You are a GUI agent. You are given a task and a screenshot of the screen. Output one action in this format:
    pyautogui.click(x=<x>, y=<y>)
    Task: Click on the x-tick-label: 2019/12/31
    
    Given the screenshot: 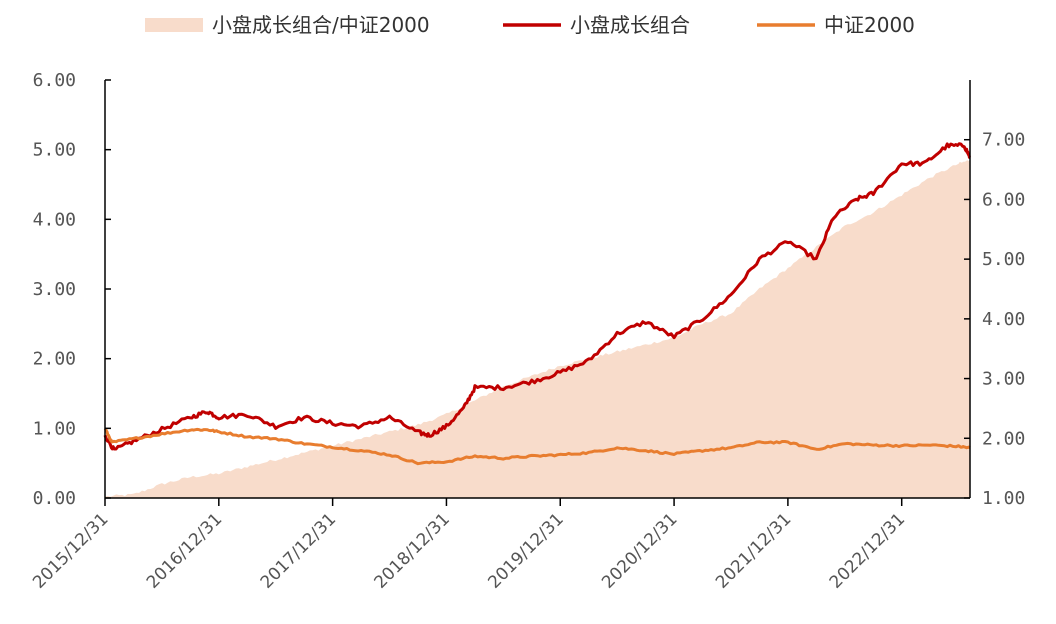 What is the action you would take?
    pyautogui.click(x=525, y=550)
    